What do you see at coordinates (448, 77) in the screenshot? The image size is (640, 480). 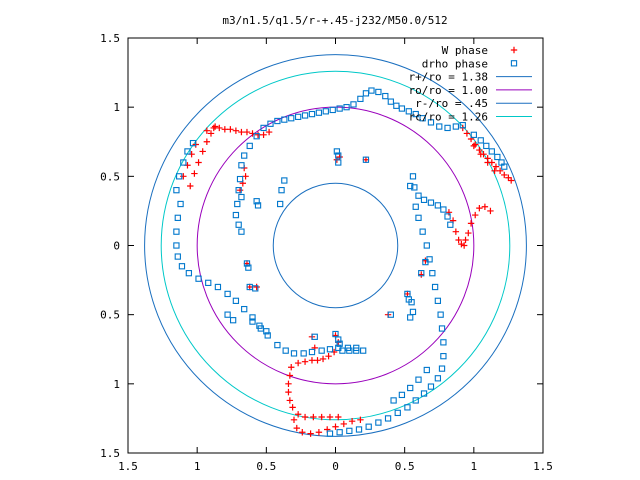 I see `legend-label-2: r+/ro = 1.38` at bounding box center [448, 77].